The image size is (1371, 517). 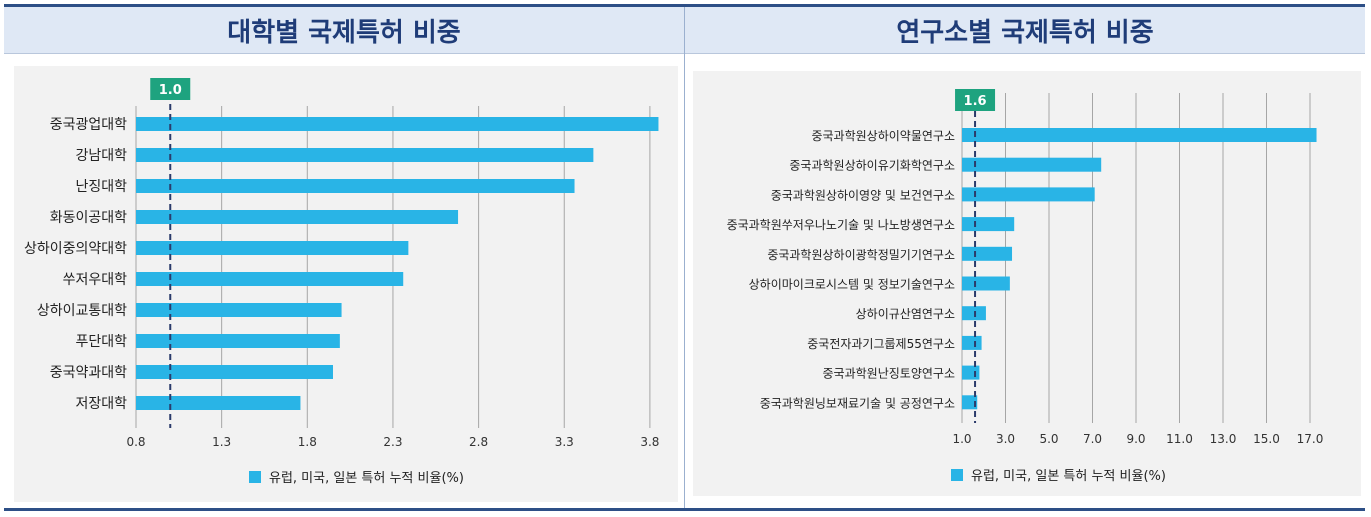 What do you see at coordinates (684, 257) in the screenshot?
I see `panel-divider` at bounding box center [684, 257].